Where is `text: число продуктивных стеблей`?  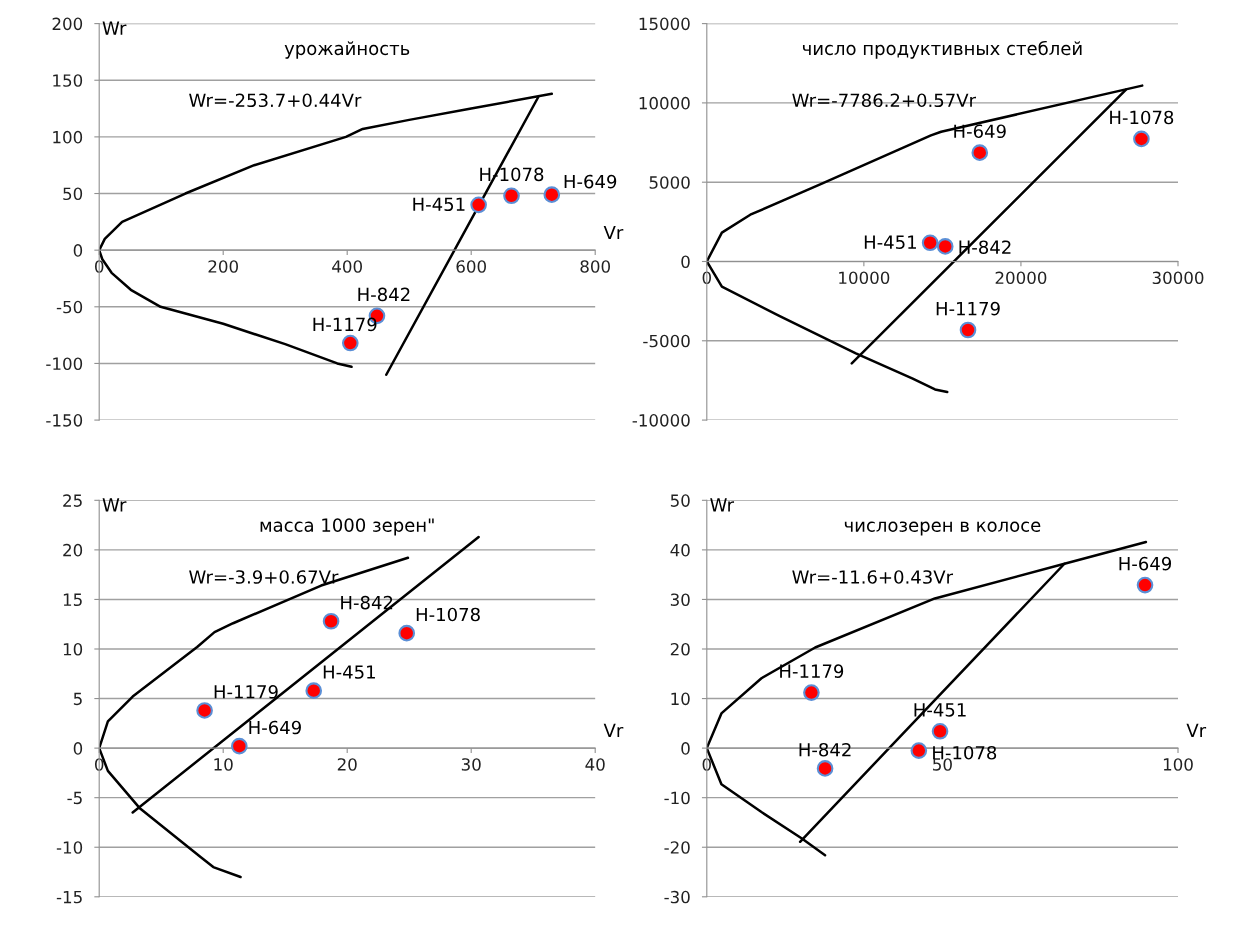
text: число продуктивных стеблей is located at coordinates (942, 49).